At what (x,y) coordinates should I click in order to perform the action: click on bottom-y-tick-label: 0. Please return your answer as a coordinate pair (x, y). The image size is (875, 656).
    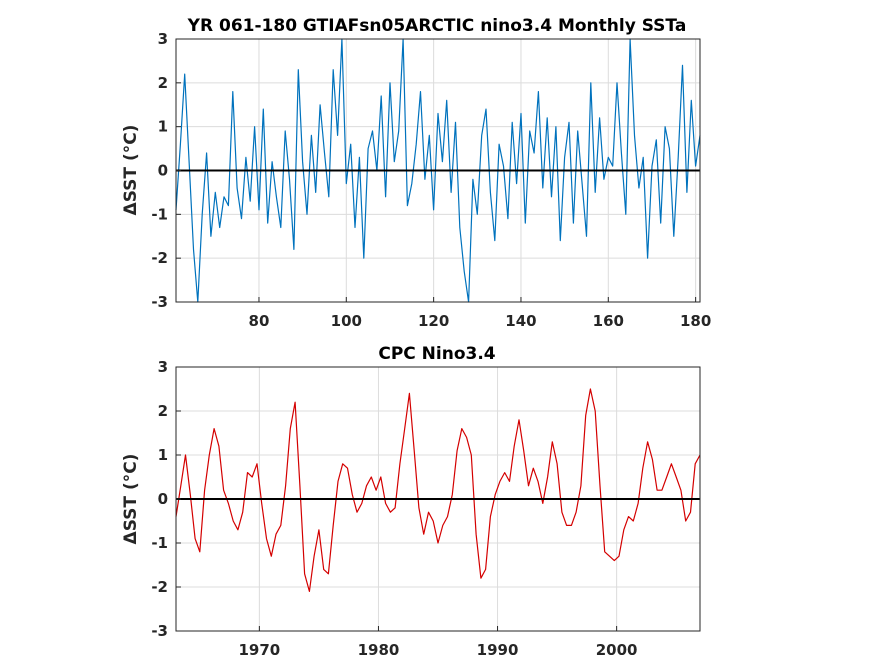
    Looking at the image, I should click on (163, 499).